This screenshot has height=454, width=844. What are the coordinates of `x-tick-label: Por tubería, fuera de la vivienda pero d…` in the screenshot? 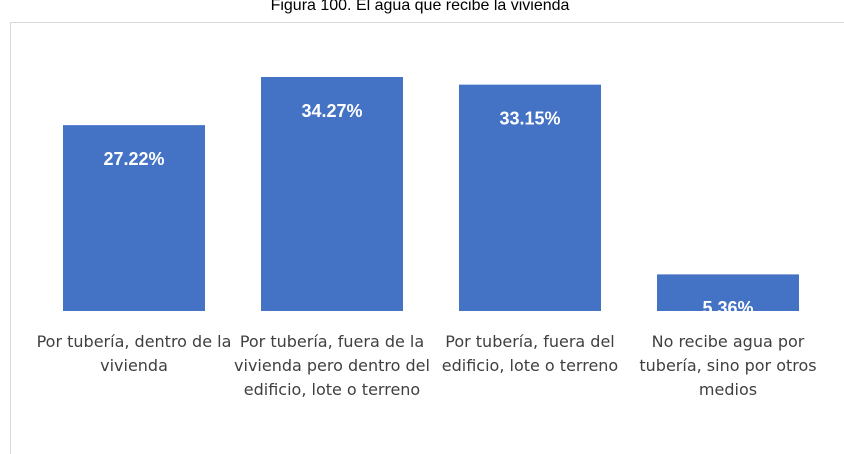 It's located at (332, 365).